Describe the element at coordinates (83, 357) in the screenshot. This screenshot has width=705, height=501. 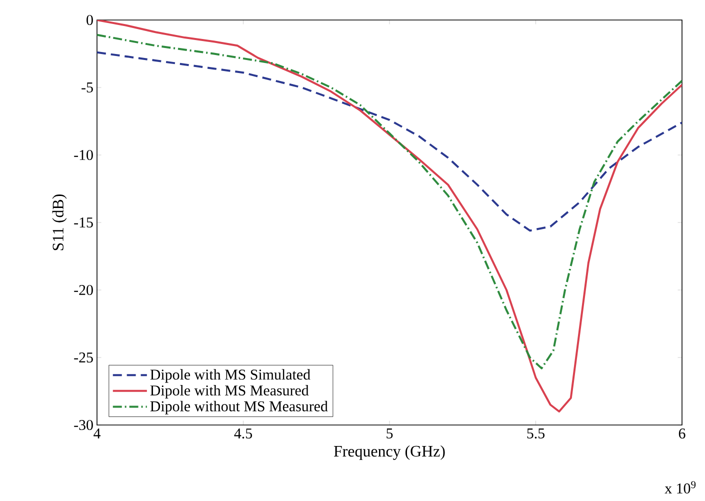
I see `y-tick-label: -25` at that location.